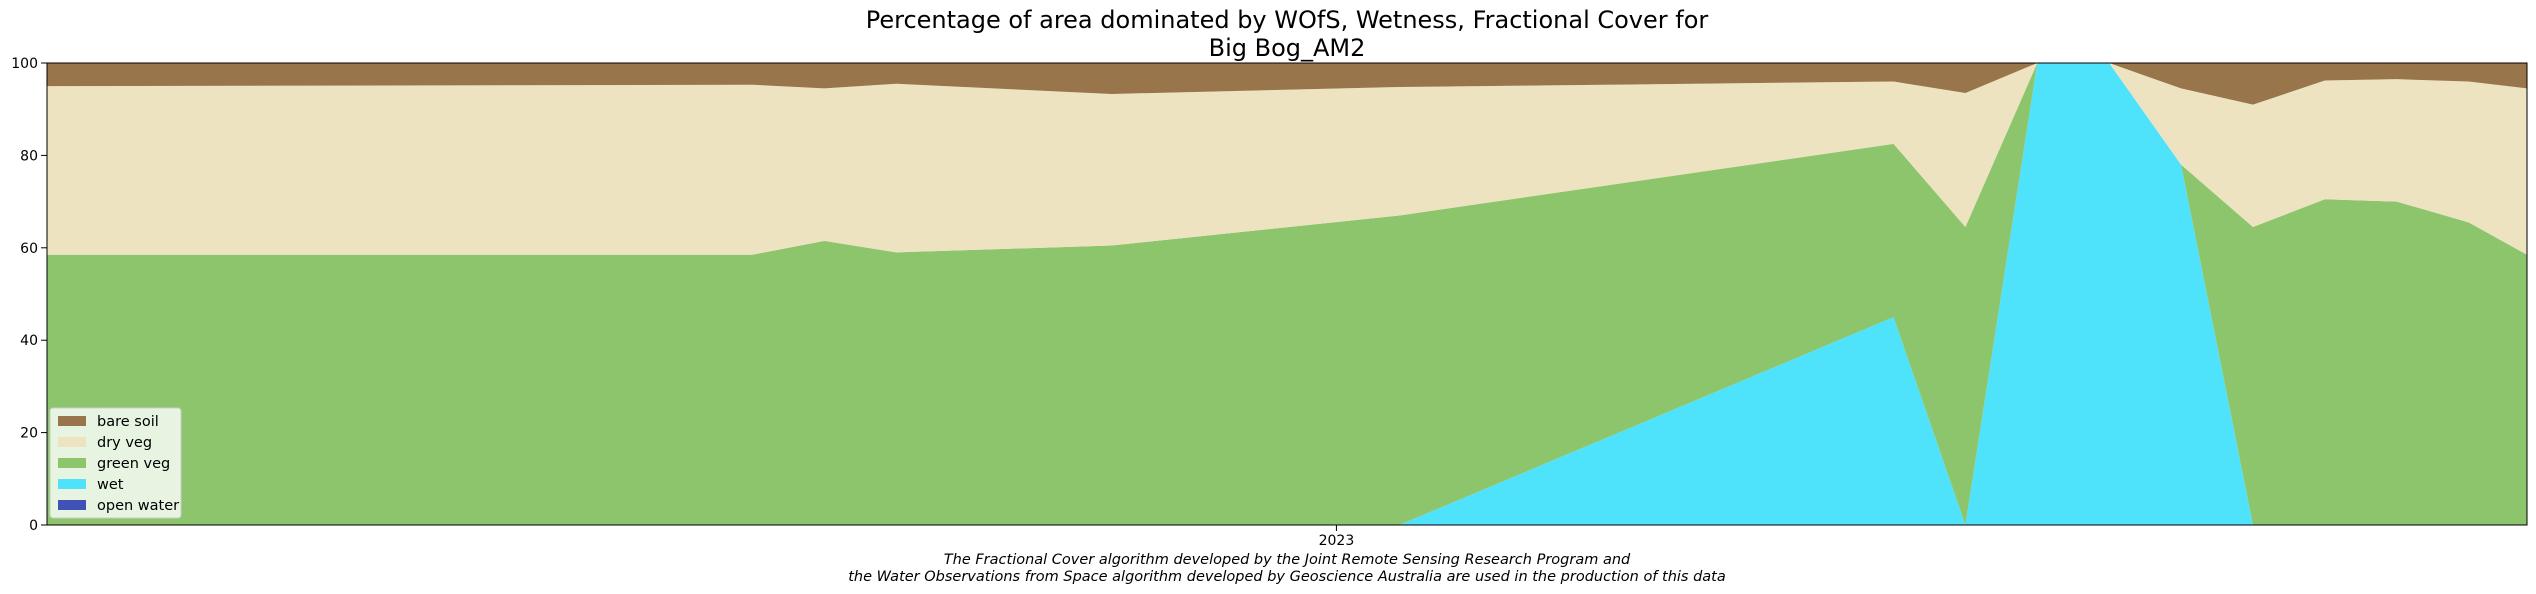  Describe the element at coordinates (72, 484) in the screenshot. I see `legend-swatch-wet` at that location.